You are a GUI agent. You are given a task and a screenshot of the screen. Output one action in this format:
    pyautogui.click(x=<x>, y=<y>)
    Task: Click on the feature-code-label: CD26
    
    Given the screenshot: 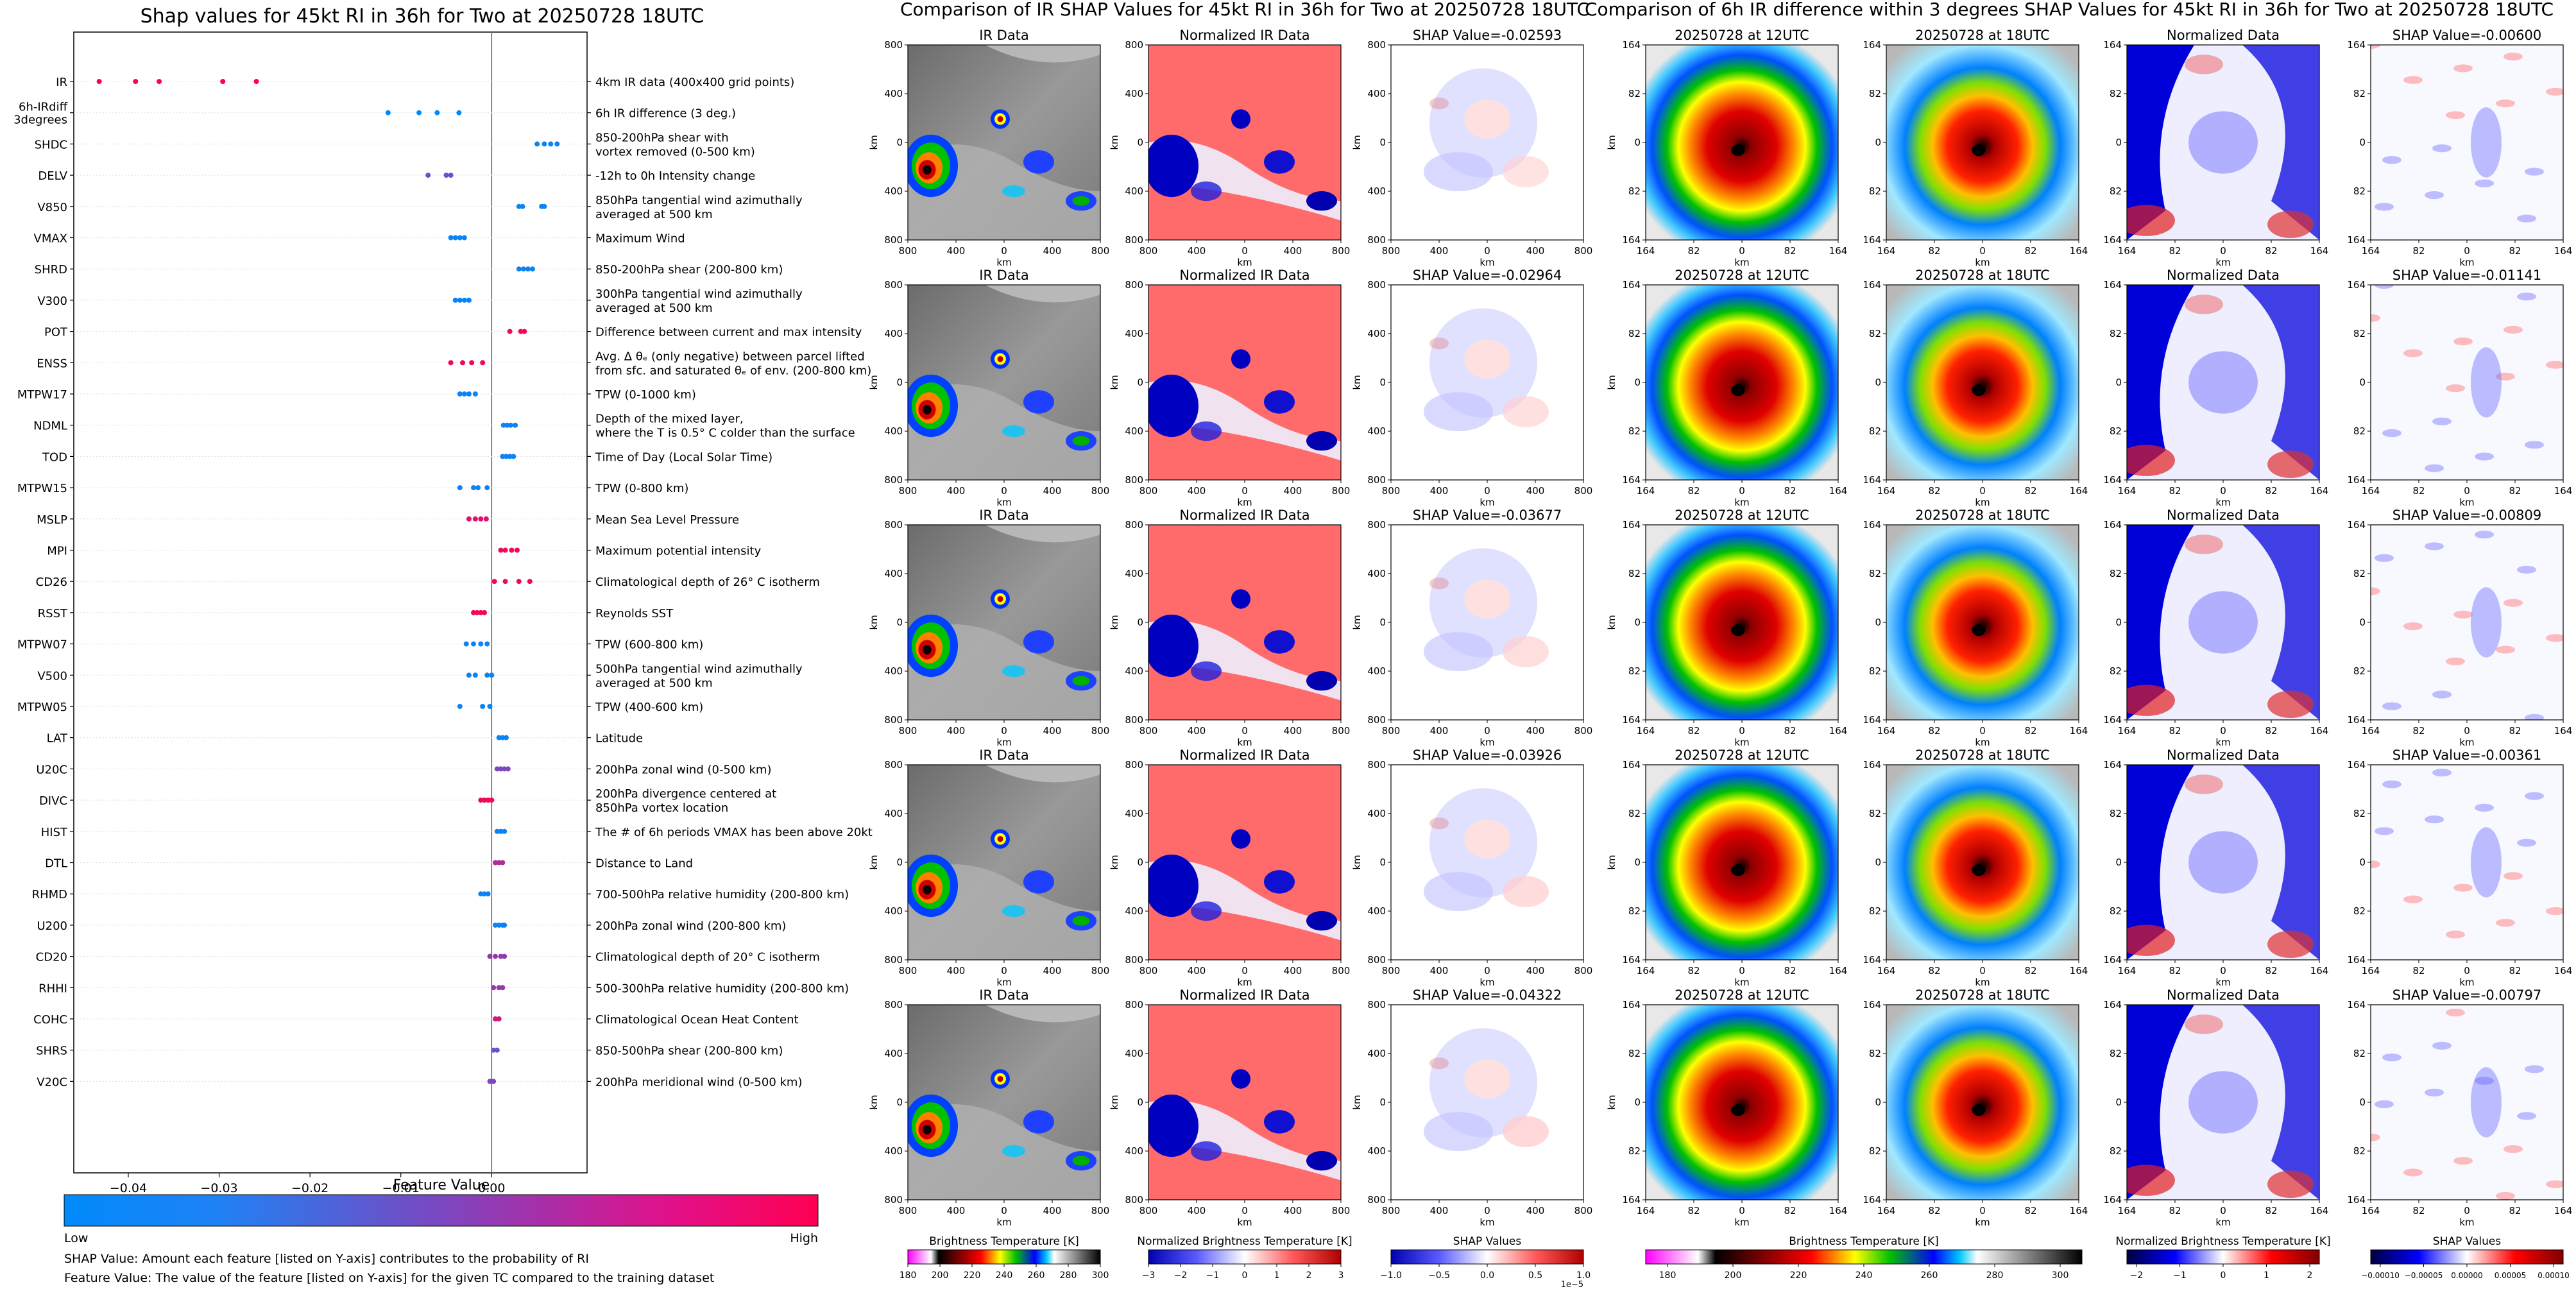 What is the action you would take?
    pyautogui.click(x=51, y=583)
    